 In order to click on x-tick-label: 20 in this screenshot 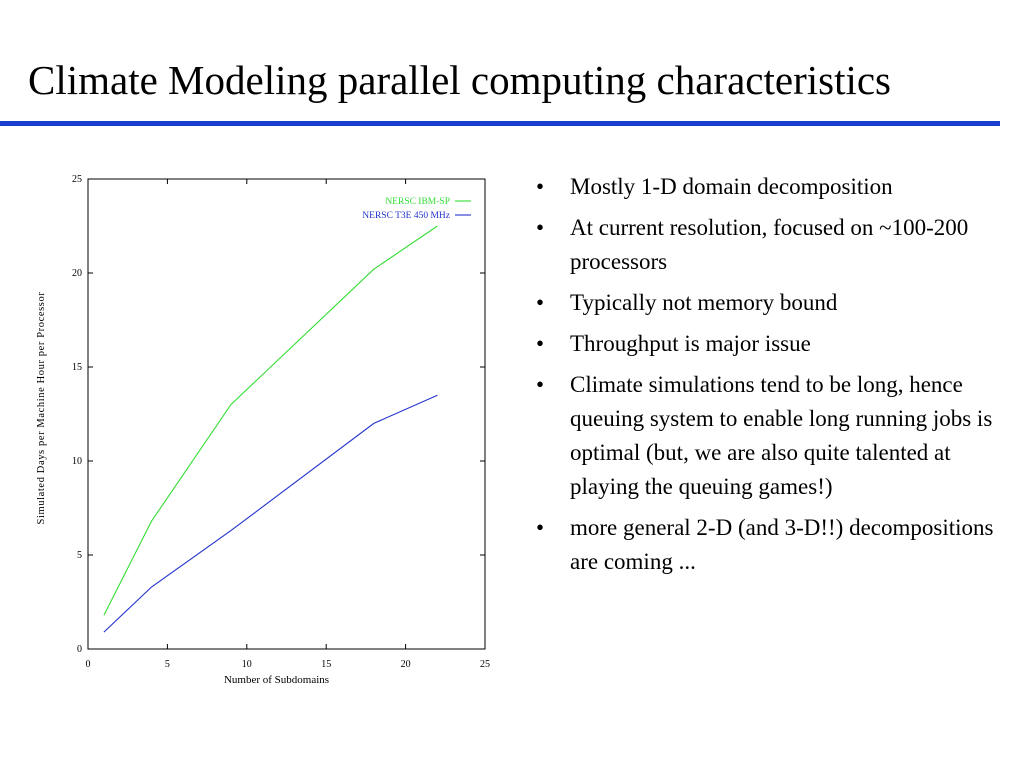, I will do `click(406, 664)`.